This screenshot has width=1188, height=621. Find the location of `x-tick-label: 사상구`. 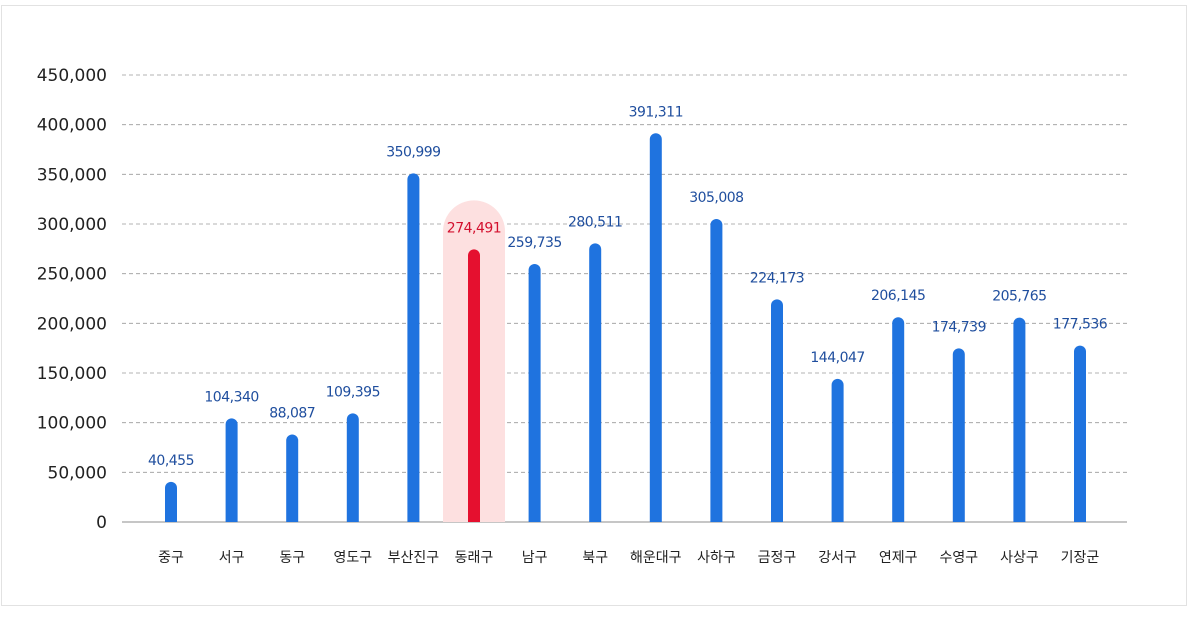

x-tick-label: 사상구 is located at coordinates (1019, 558).